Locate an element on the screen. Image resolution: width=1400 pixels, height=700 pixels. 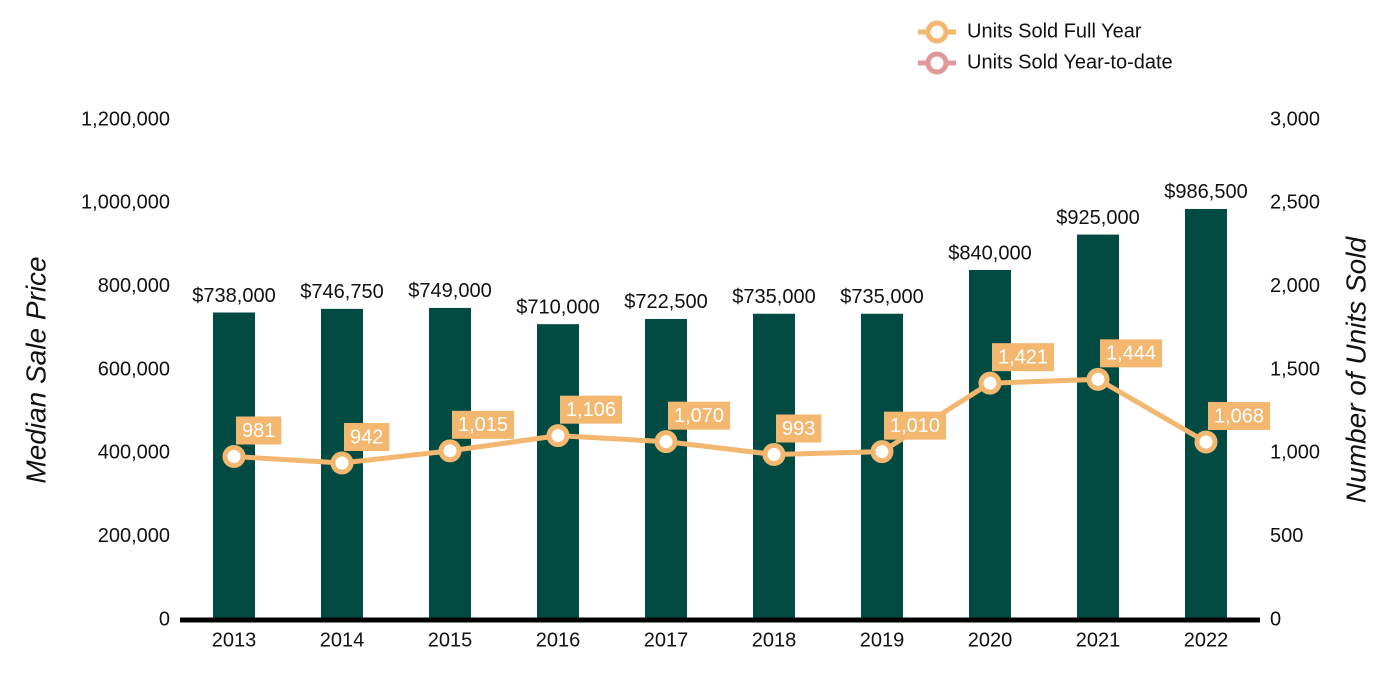
bar-value-label: $925,000 is located at coordinates (1097, 218).